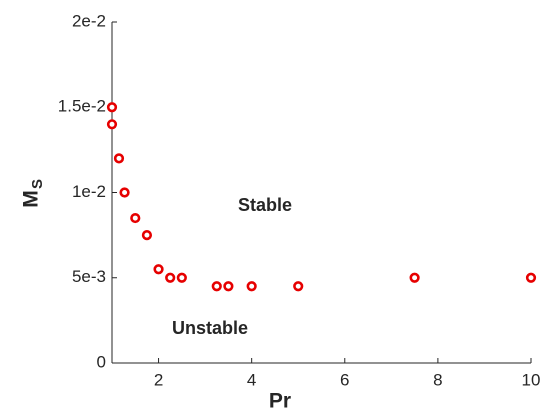 This screenshot has height=417, width=550. I want to click on x-tick-label: 8, so click(437, 379).